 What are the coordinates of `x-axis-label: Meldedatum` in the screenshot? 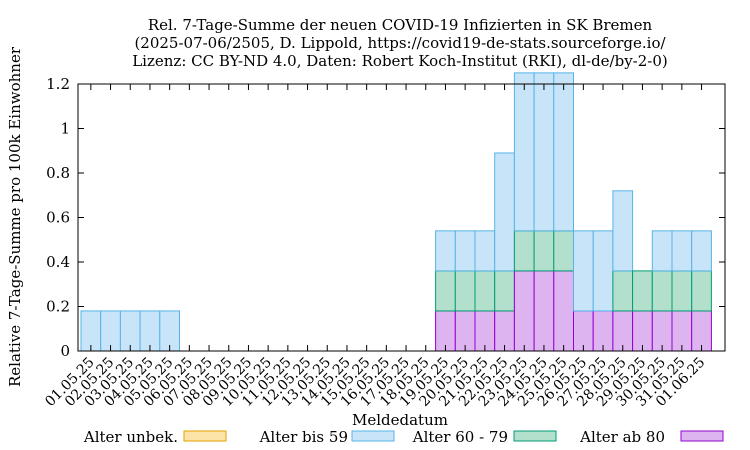 It's located at (400, 420).